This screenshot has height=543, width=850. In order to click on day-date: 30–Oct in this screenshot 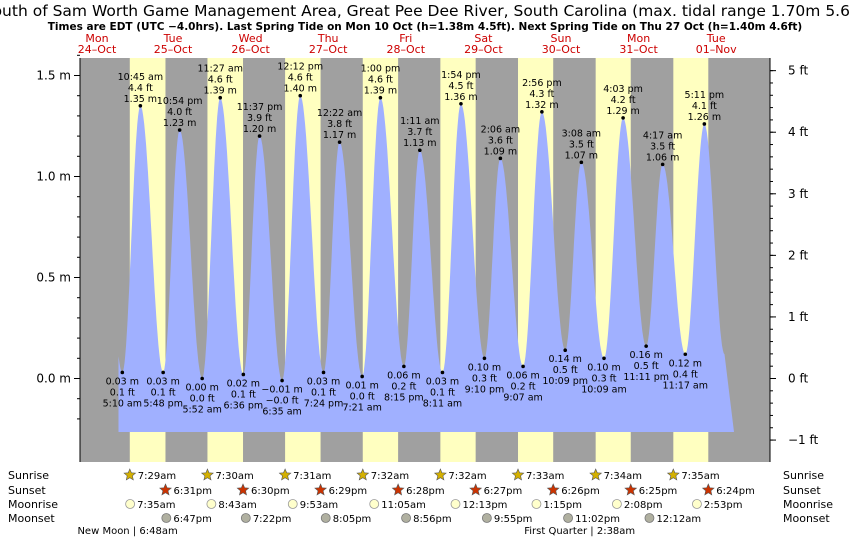, I will do `click(561, 49)`.